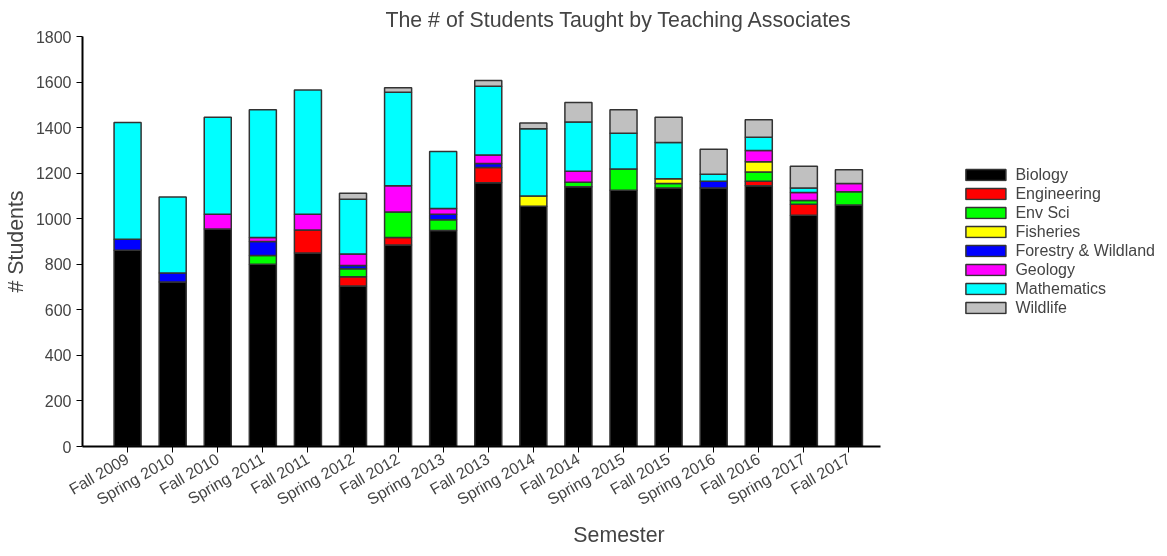 The width and height of the screenshot is (1167, 556). Describe the element at coordinates (58, 356) in the screenshot. I see `y-tick-label: 400` at that location.